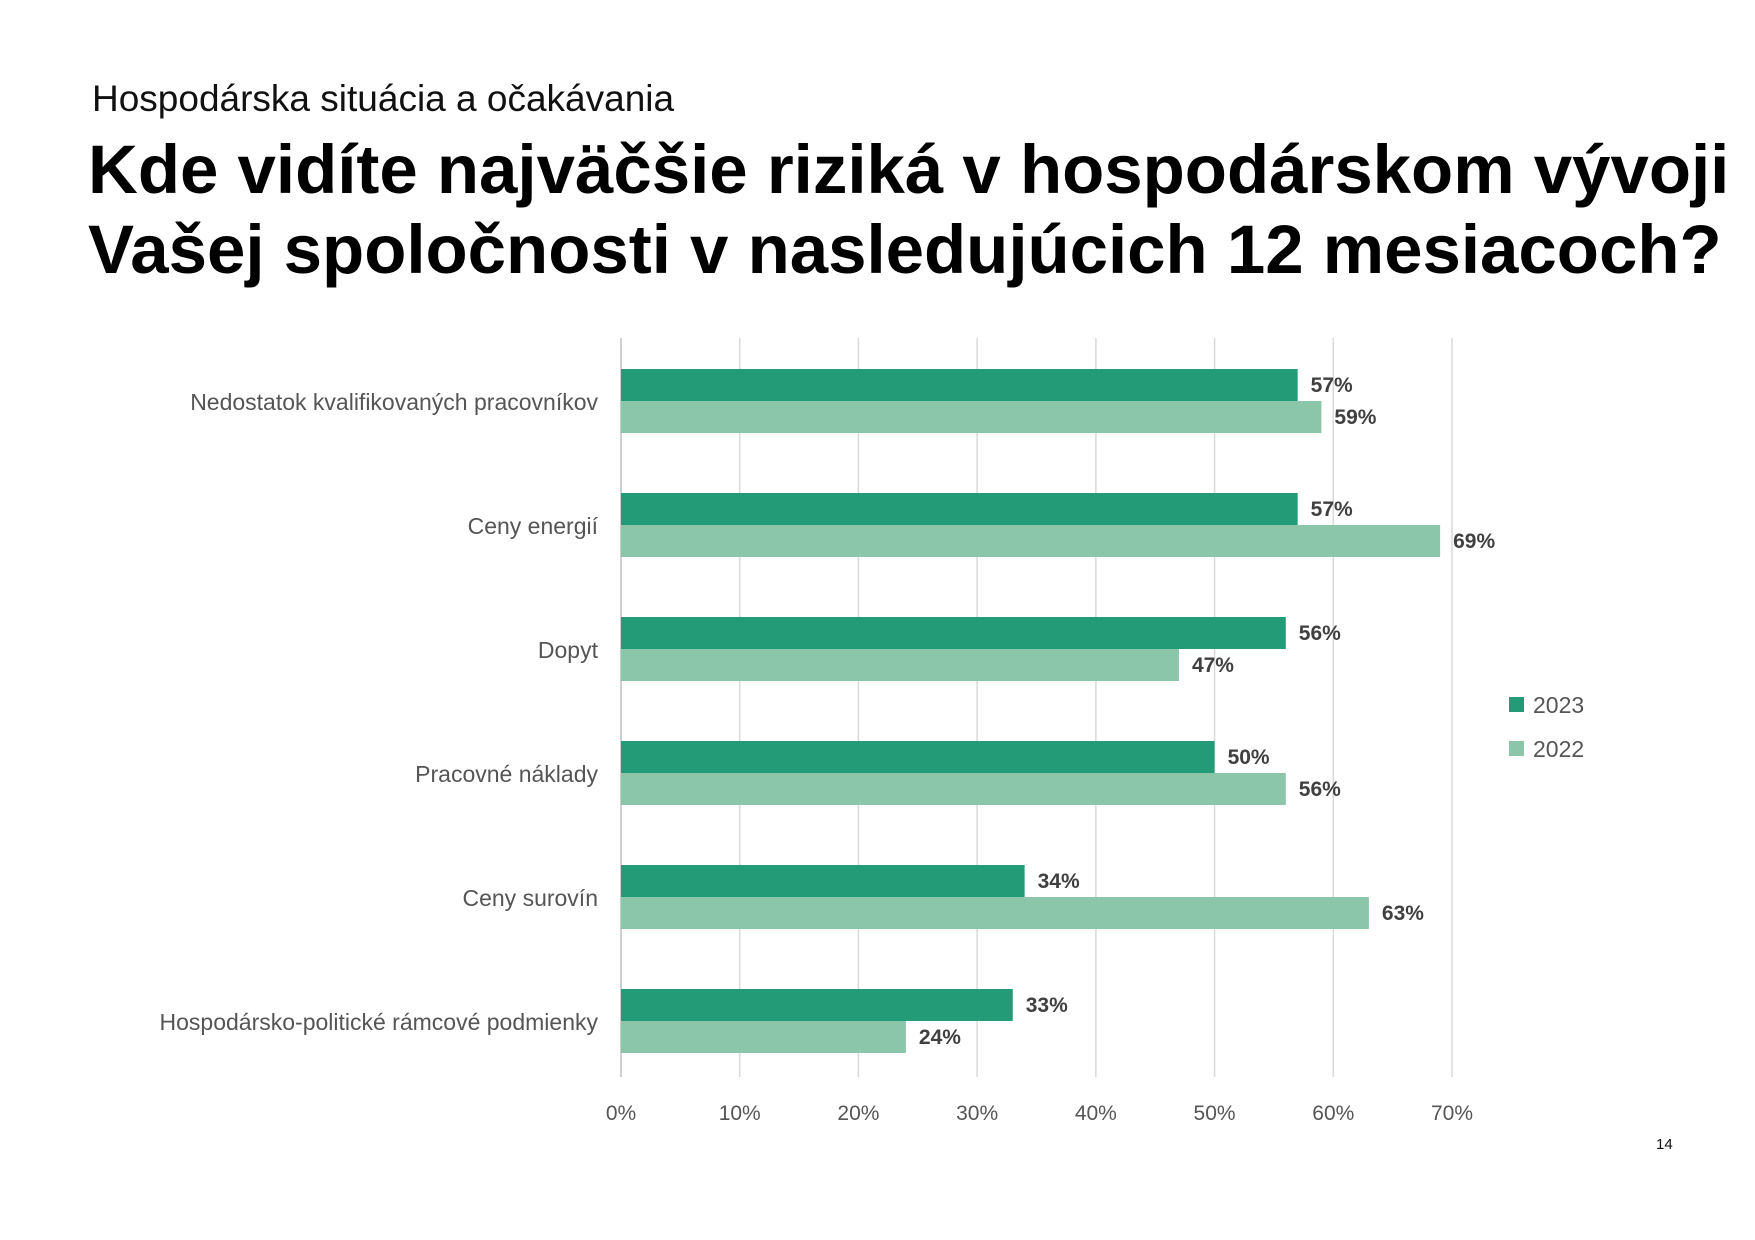 The width and height of the screenshot is (1755, 1240). I want to click on data-label: 47%, so click(1213, 665).